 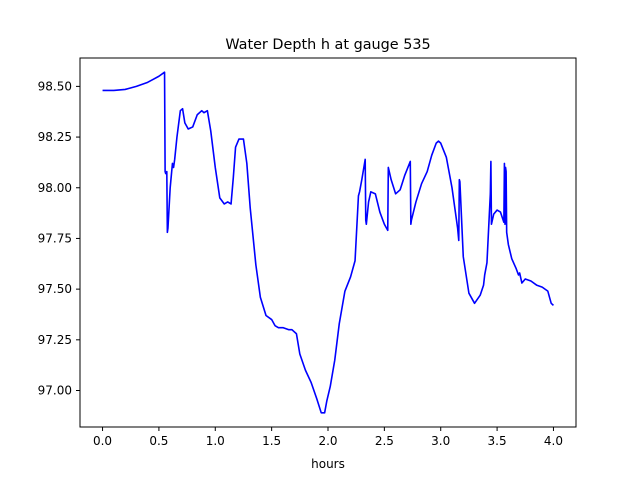 I want to click on y-tick-label: 98.25, so click(x=55, y=137).